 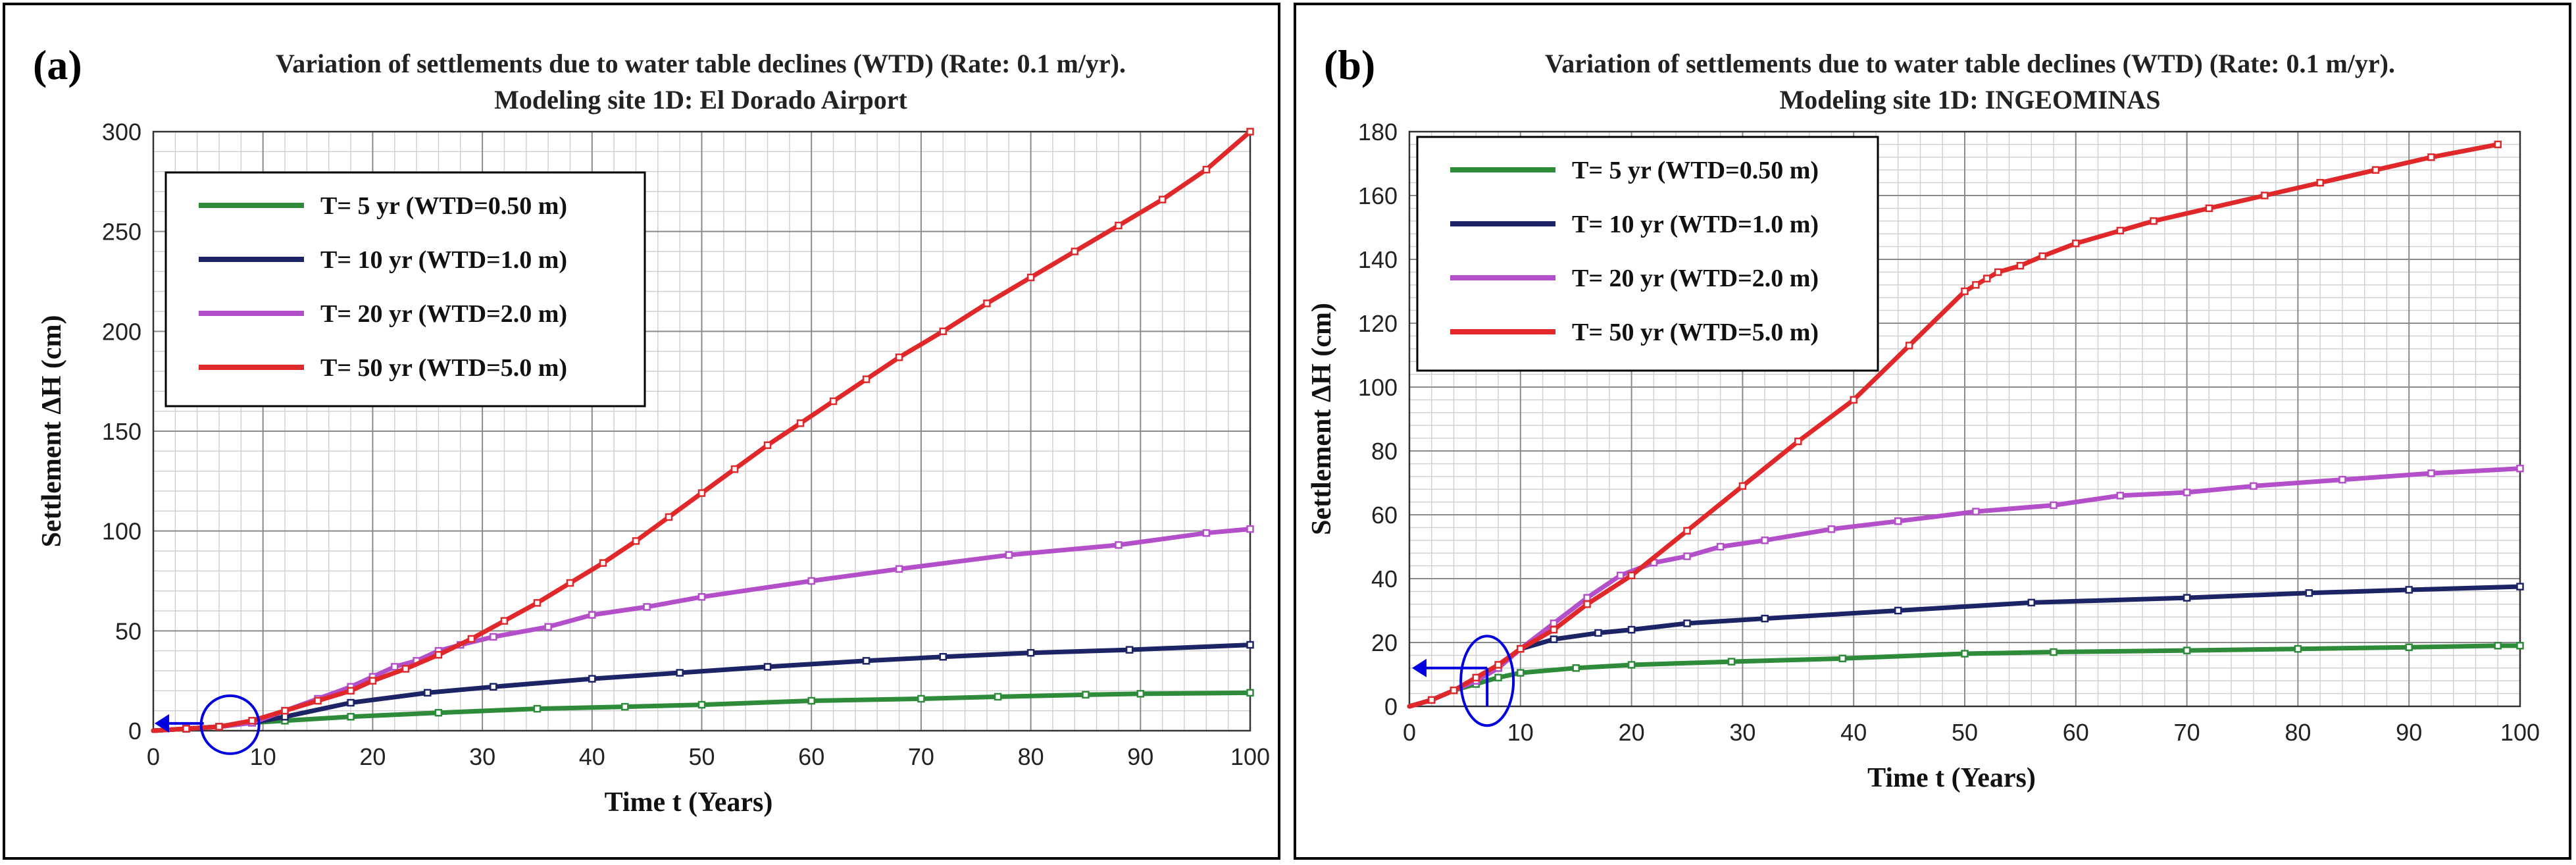 What do you see at coordinates (1695, 278) in the screenshot?
I see `legend-entry-label: T= 20 yr (WTD=2.0 m)` at bounding box center [1695, 278].